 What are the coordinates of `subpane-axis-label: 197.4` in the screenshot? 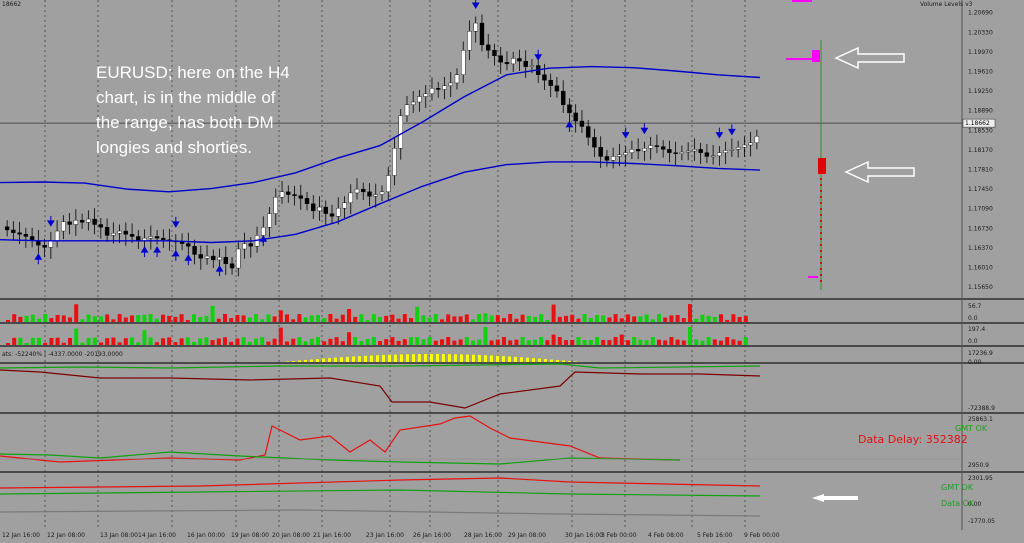 It's located at (976, 329).